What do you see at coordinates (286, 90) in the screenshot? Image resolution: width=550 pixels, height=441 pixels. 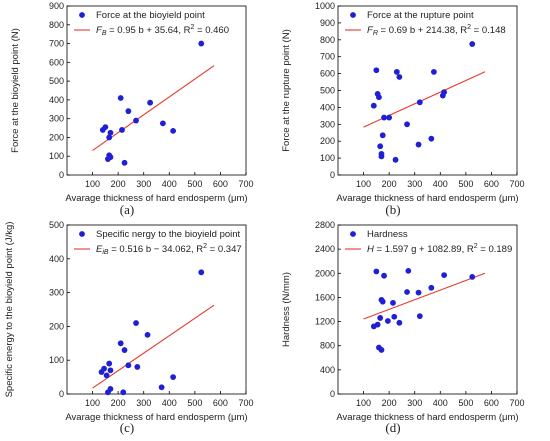 I see `y-axis-title: Force at the rupture point (N)` at bounding box center [286, 90].